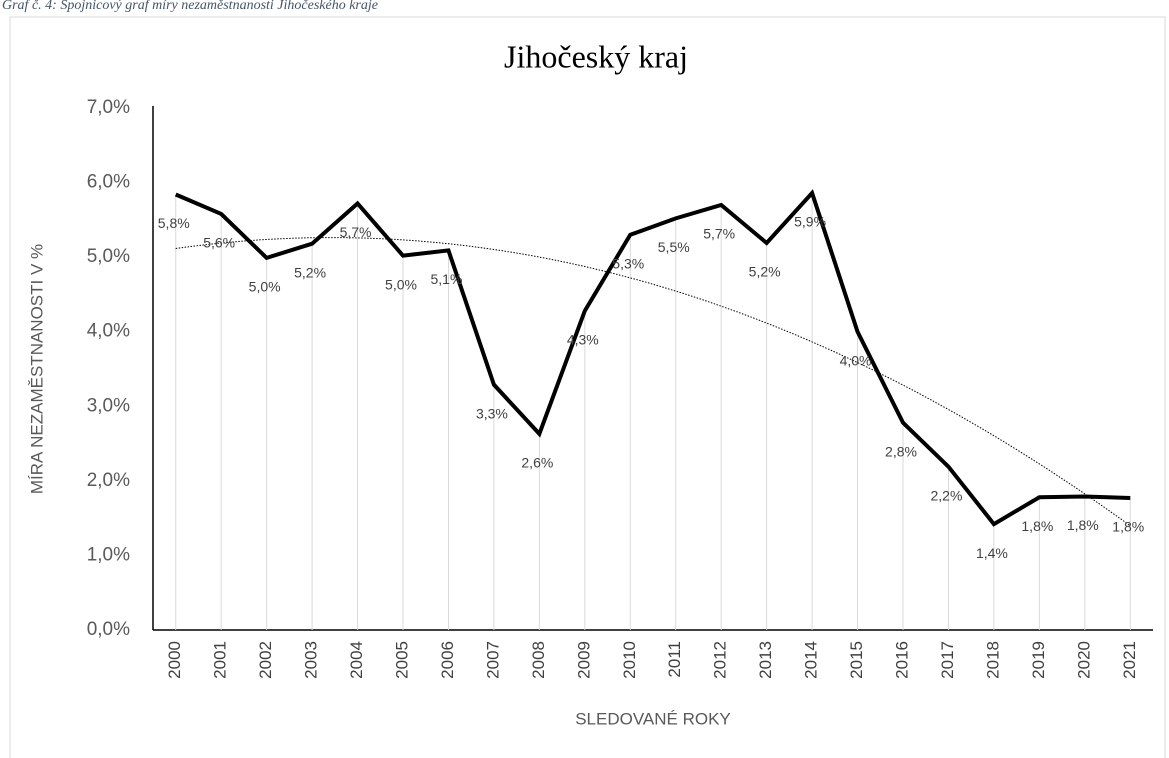  What do you see at coordinates (174, 223) in the screenshot?
I see `data-label: 5,8%` at bounding box center [174, 223].